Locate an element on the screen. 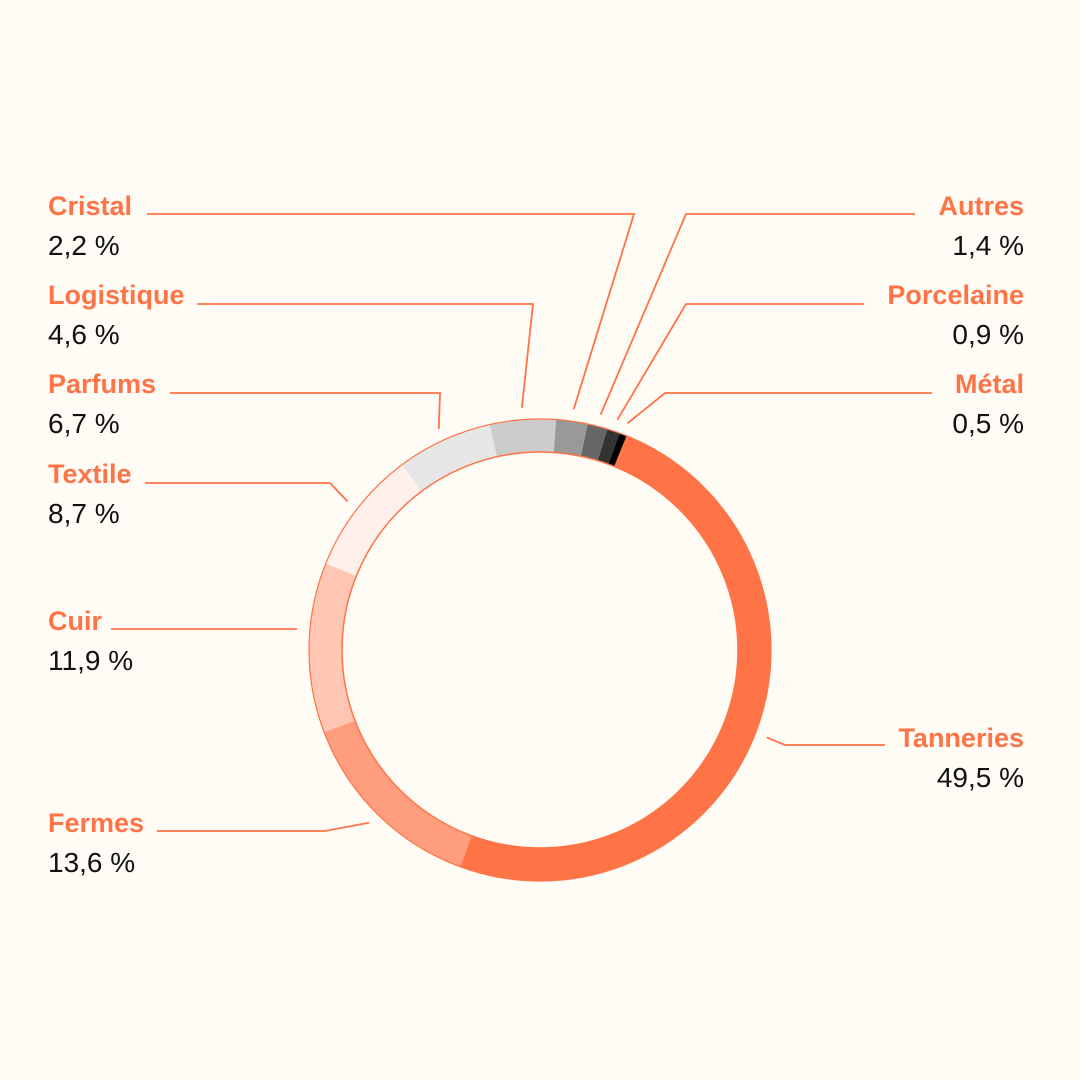  slice-logistique is located at coordinates (523, 438).